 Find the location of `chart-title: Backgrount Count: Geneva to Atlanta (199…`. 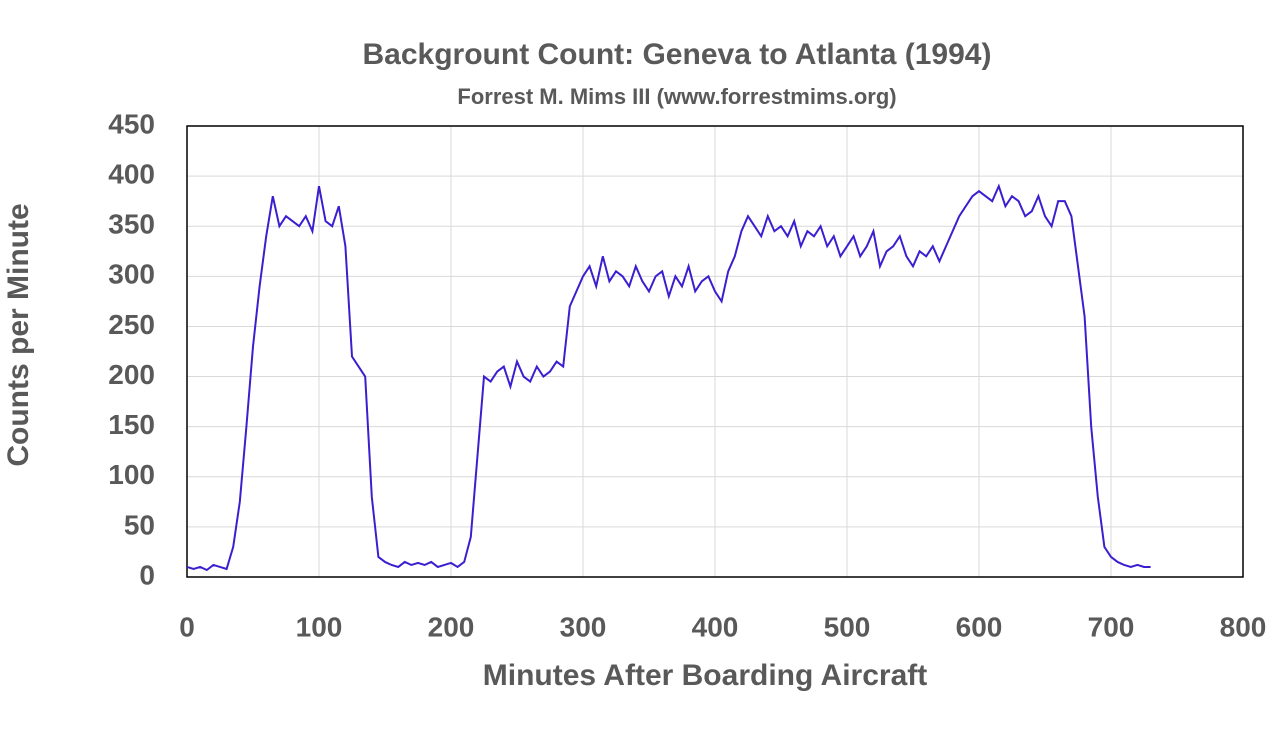

chart-title: Backgrount Count: Geneva to Atlanta (199… is located at coordinates (677, 54).